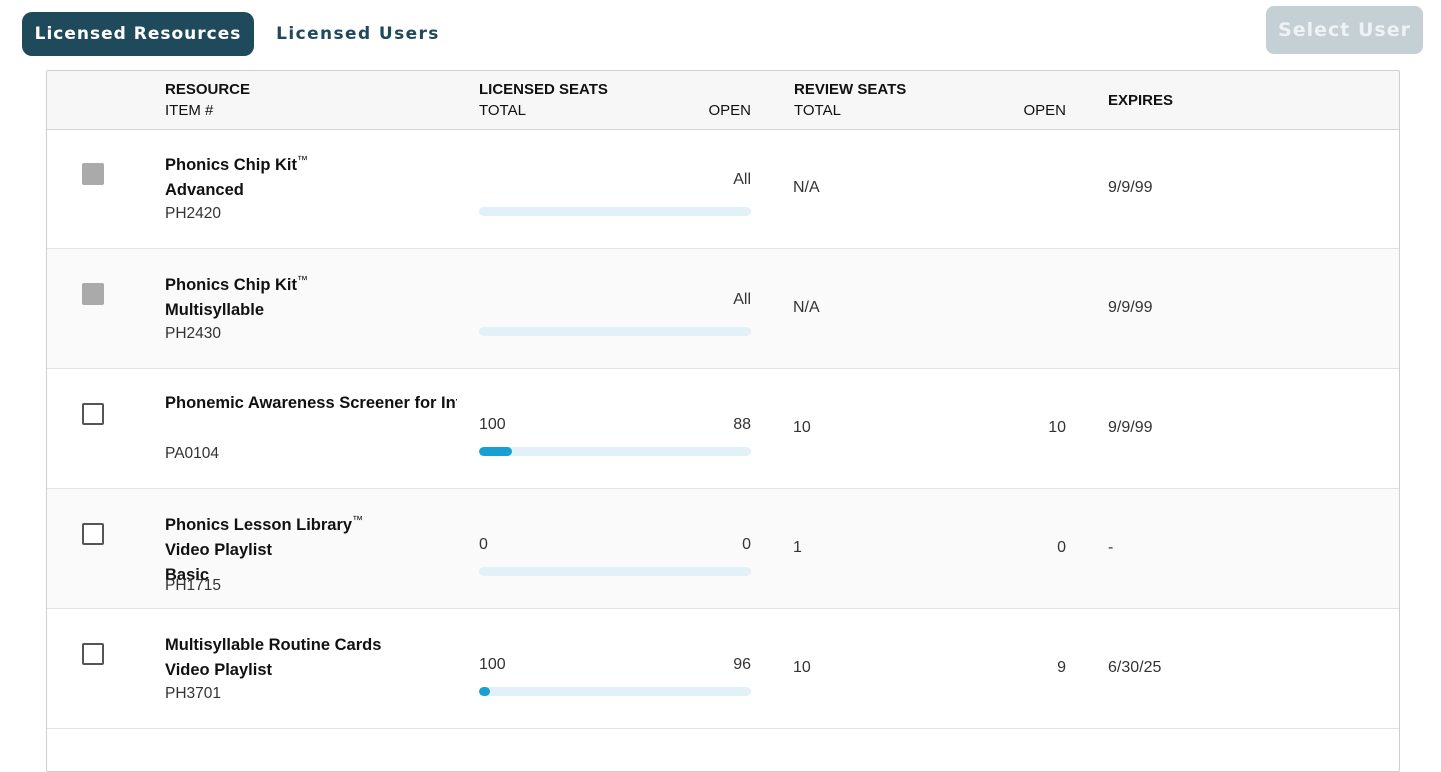 The width and height of the screenshot is (1441, 772). What do you see at coordinates (204, 190) in the screenshot?
I see `resource-name-line: Advanced` at bounding box center [204, 190].